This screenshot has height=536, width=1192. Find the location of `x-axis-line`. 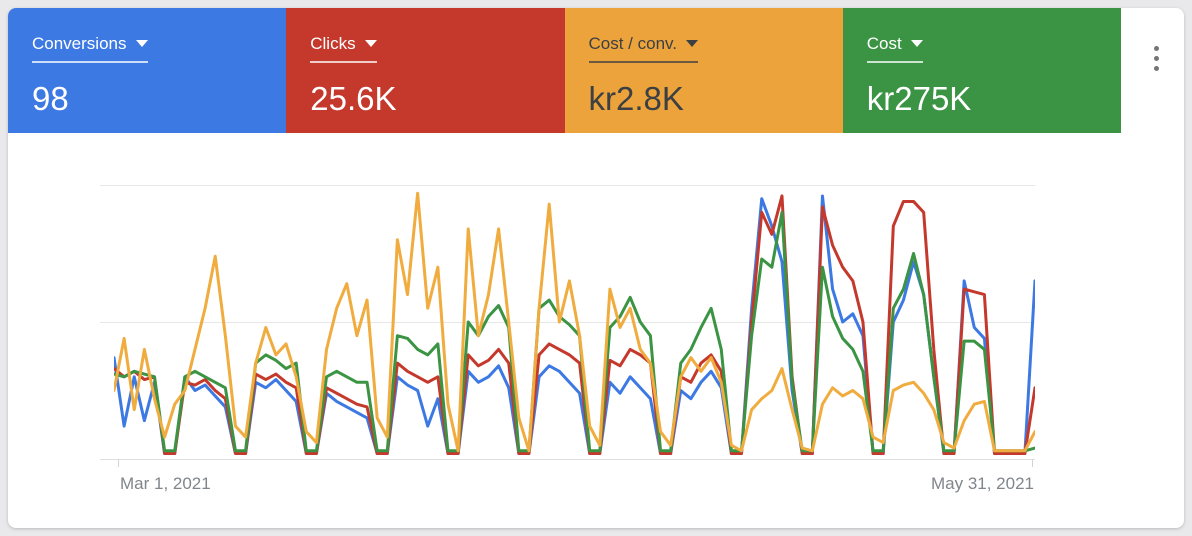

x-axis-line is located at coordinates (567, 459).